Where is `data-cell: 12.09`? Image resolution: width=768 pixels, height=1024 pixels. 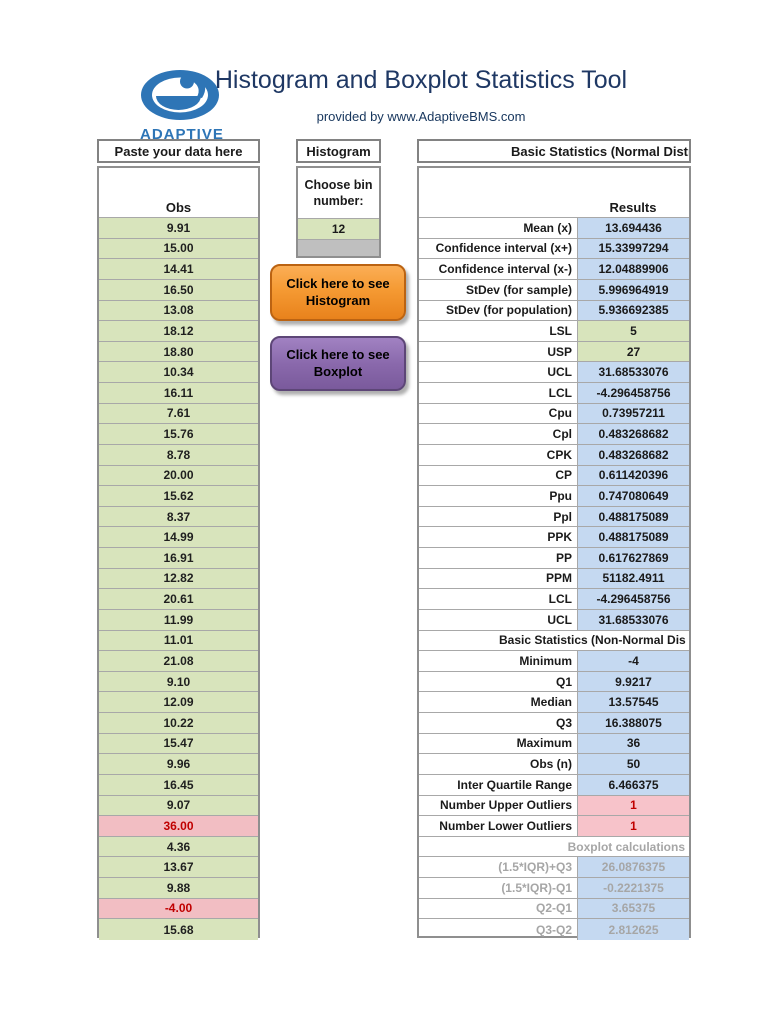
data-cell: 12.09 is located at coordinates (178, 702).